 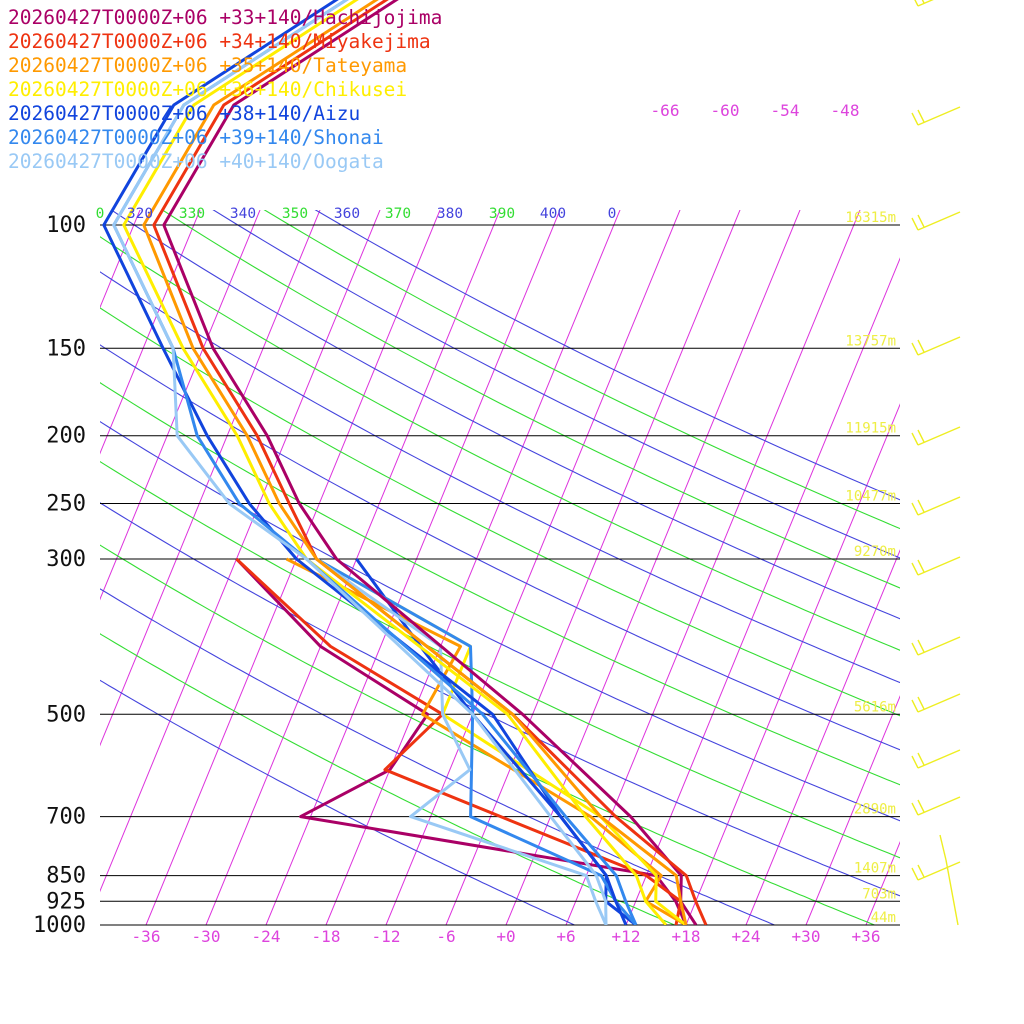 What do you see at coordinates (806, 936) in the screenshot?
I see `temperature-tick-label: +30` at bounding box center [806, 936].